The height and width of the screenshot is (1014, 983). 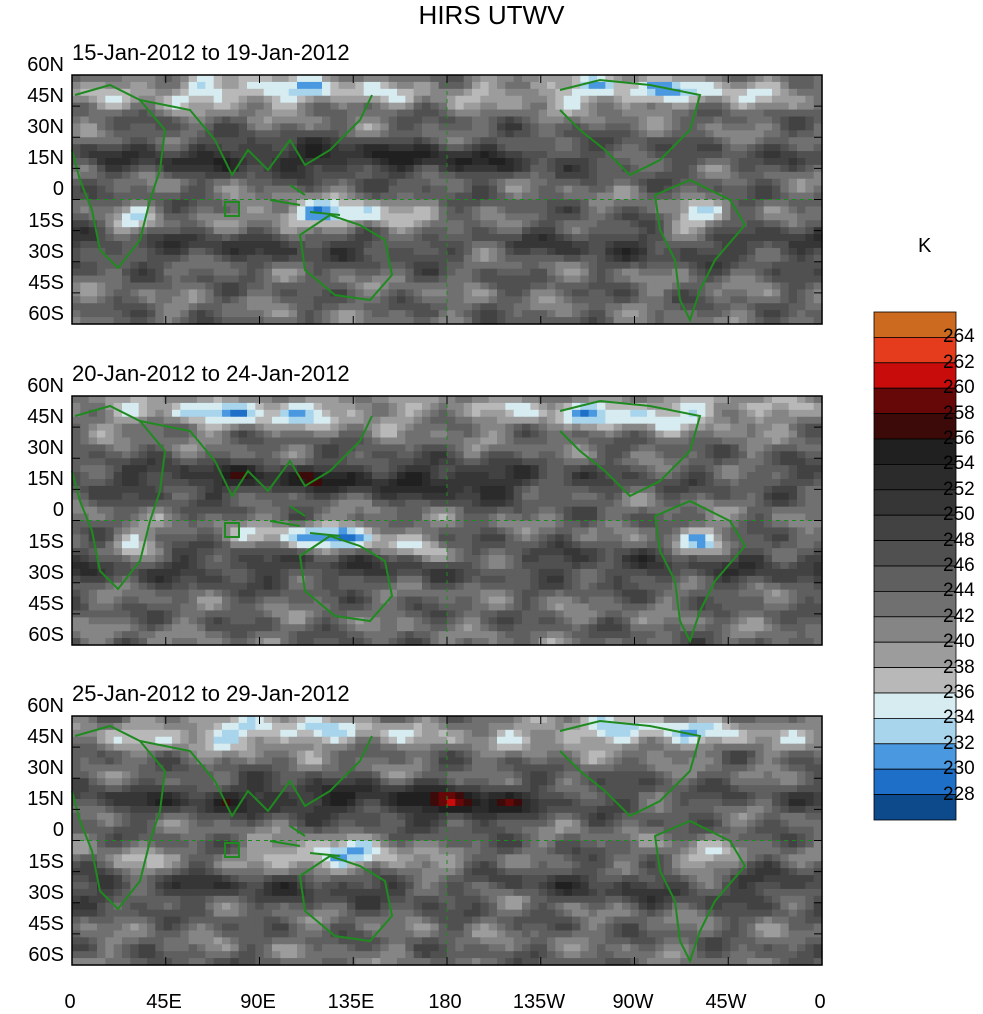 What do you see at coordinates (959, 591) in the screenshot?
I see `colorbar-tick-label: 244` at bounding box center [959, 591].